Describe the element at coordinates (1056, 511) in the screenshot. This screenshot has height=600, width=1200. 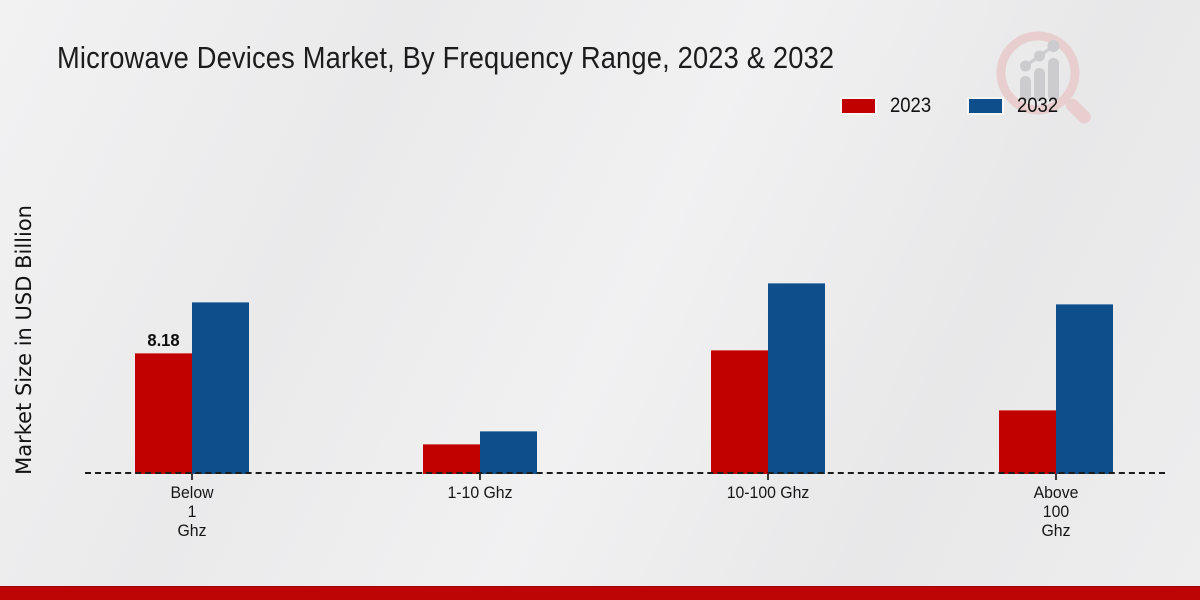
I see `x-axis-category-label-3: Above 100 Ghz` at that location.